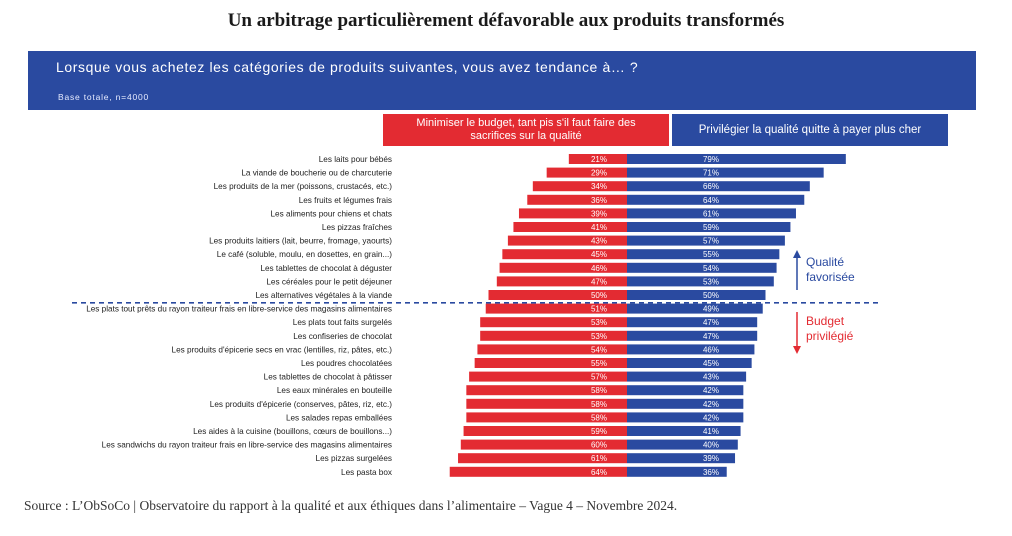  What do you see at coordinates (599, 349) in the screenshot?
I see `budget-value-label: 54%` at bounding box center [599, 349].